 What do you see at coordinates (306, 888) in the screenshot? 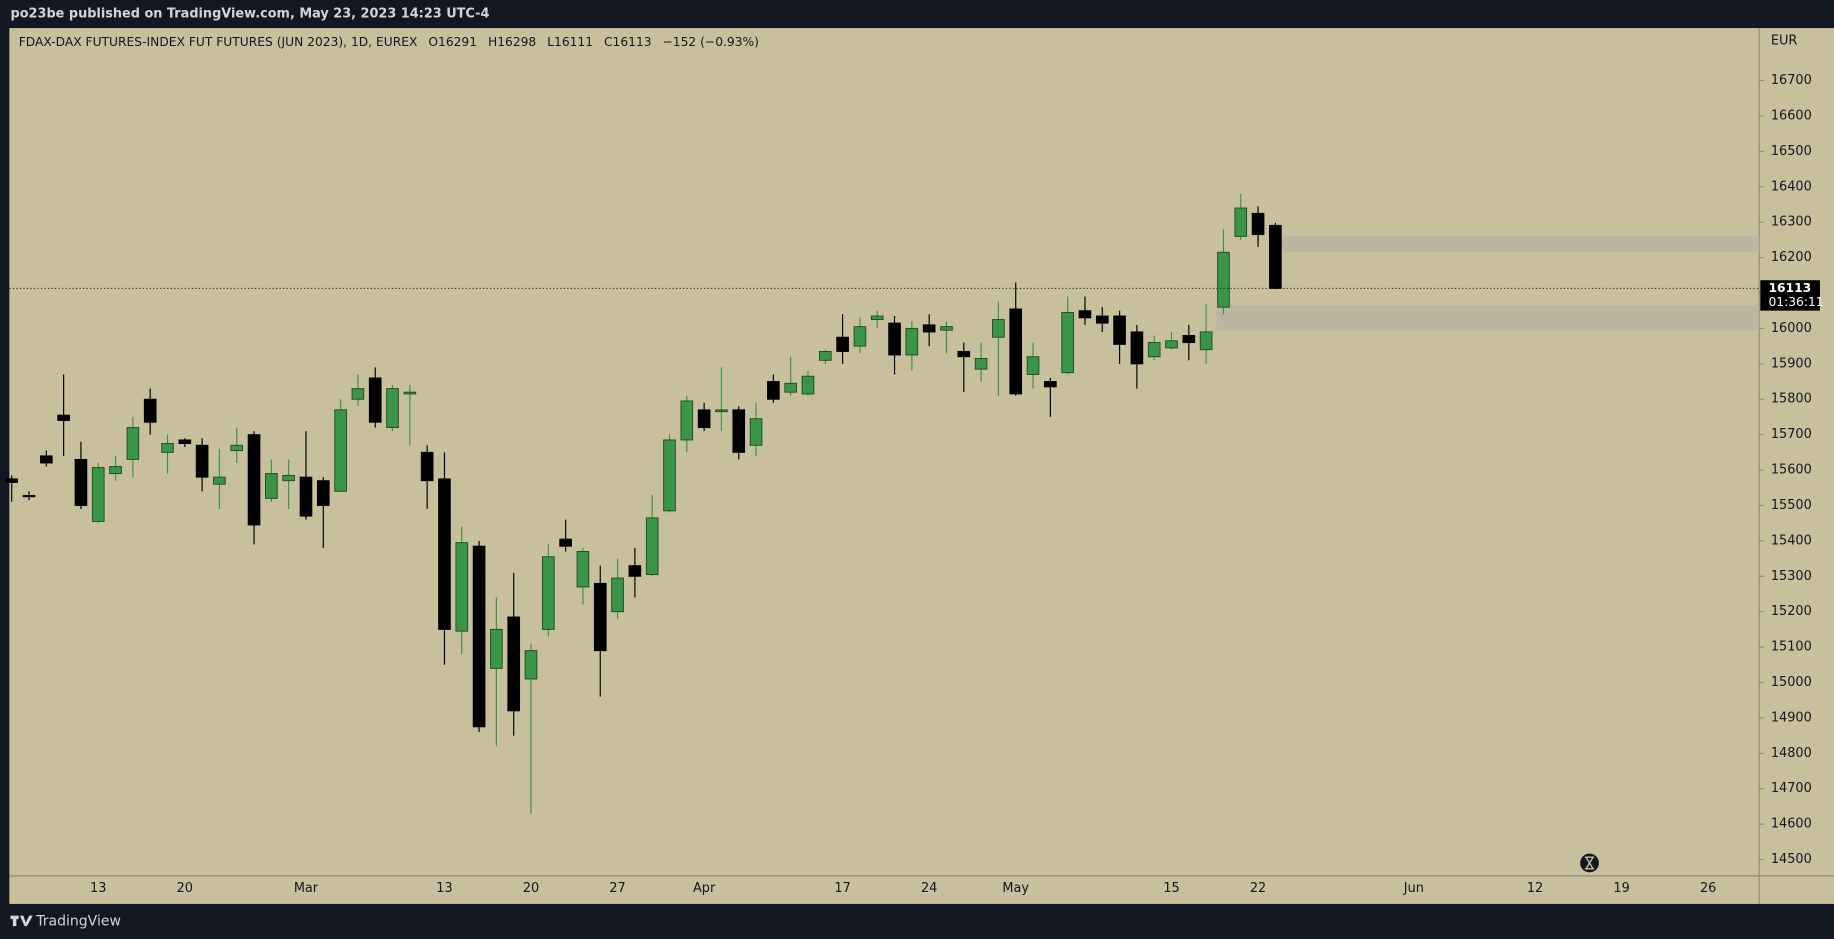
I see `x-tick-label: Mar` at bounding box center [306, 888].